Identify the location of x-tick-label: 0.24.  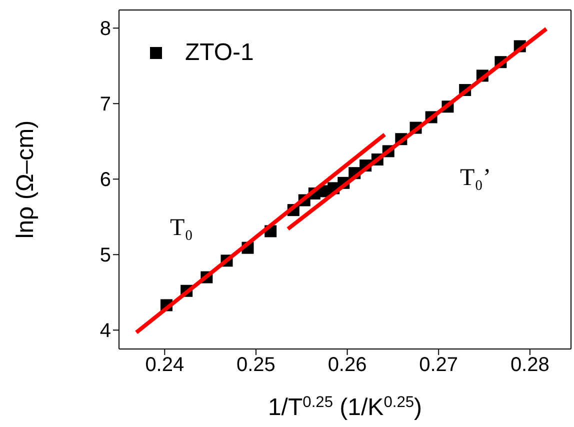
(164, 365).